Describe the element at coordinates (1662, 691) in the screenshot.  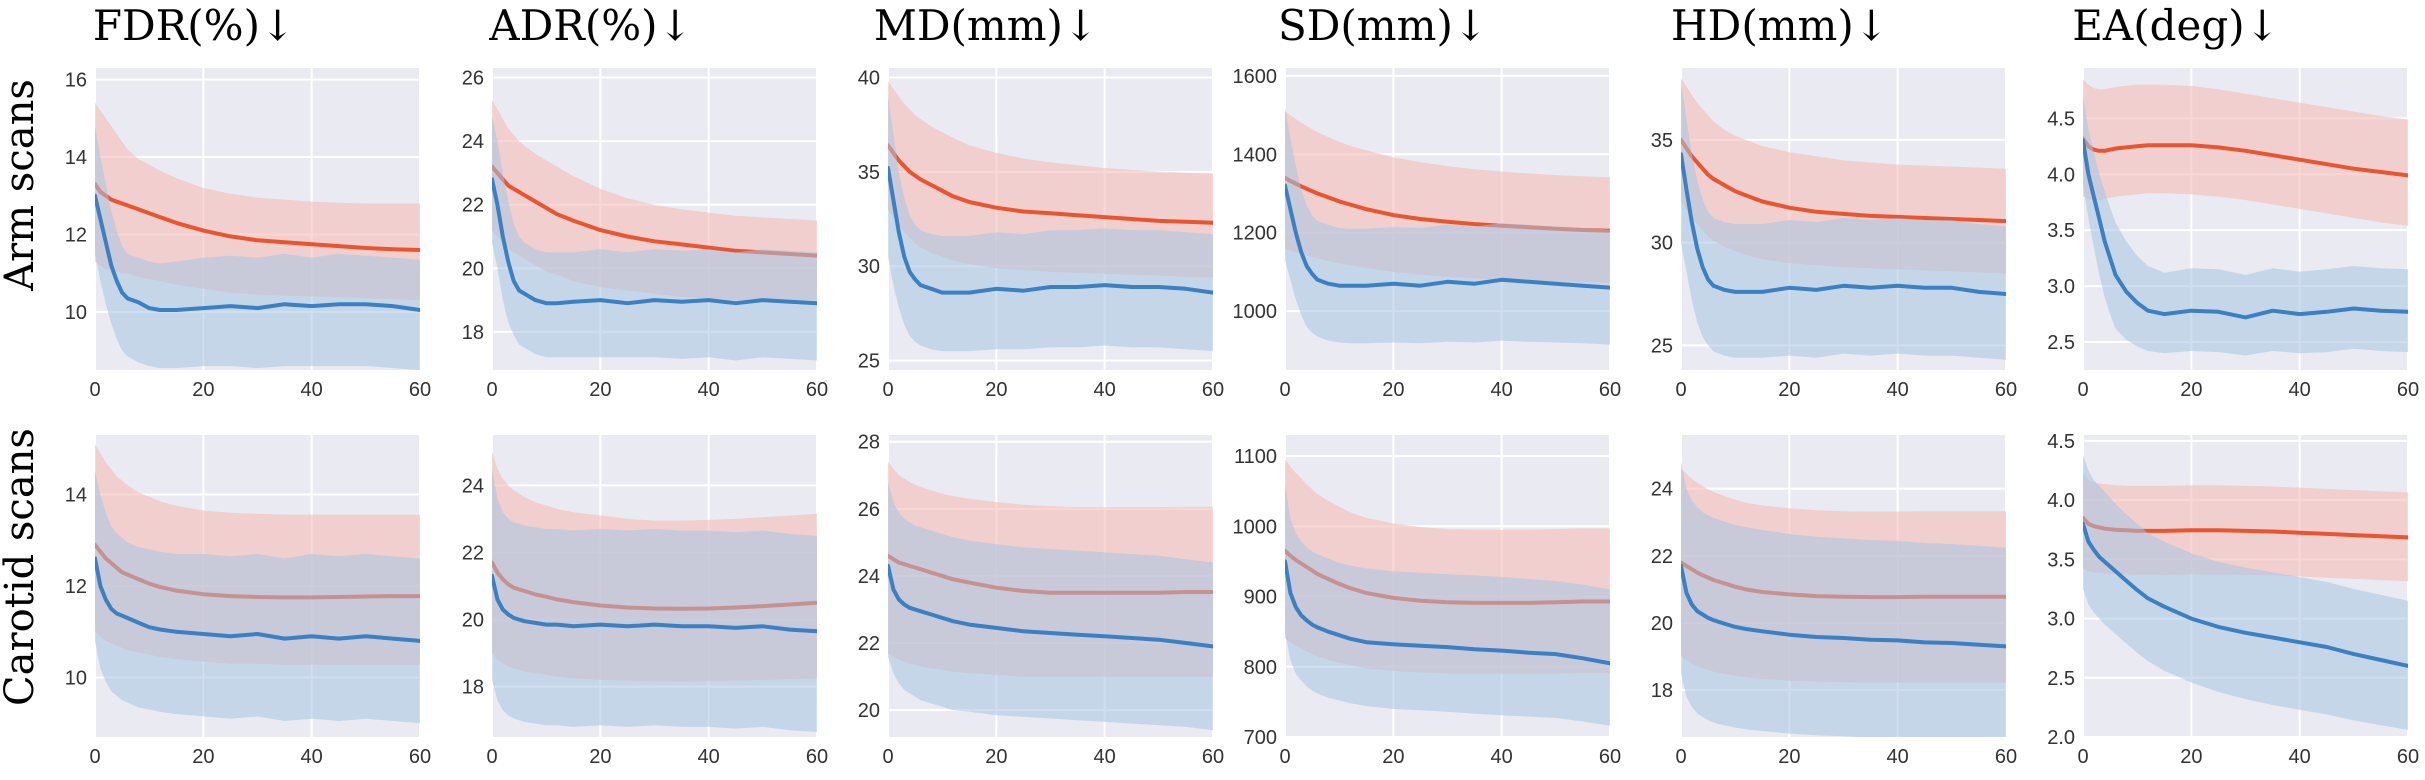
I see `y-tick-label: 18` at that location.